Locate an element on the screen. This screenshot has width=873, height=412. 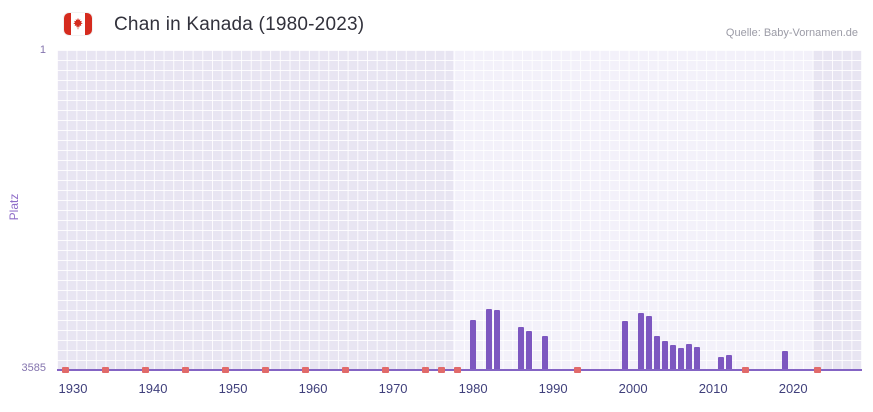
canada-flag-icon is located at coordinates (78, 24).